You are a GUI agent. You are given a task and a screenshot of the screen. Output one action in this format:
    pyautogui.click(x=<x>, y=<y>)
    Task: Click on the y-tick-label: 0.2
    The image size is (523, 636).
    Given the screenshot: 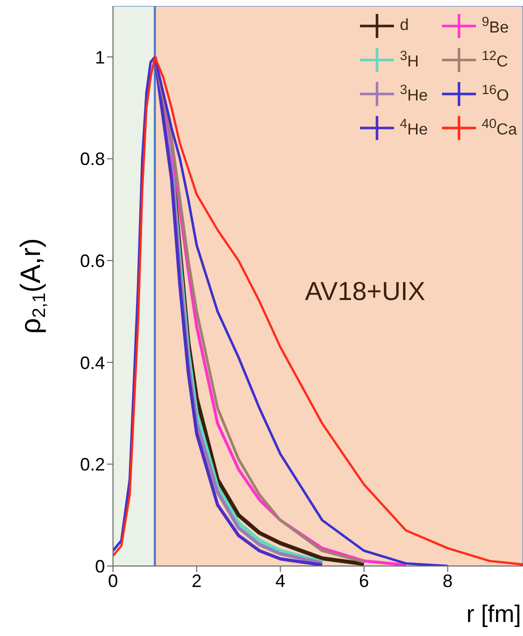 What is the action you would take?
    pyautogui.click(x=92, y=464)
    